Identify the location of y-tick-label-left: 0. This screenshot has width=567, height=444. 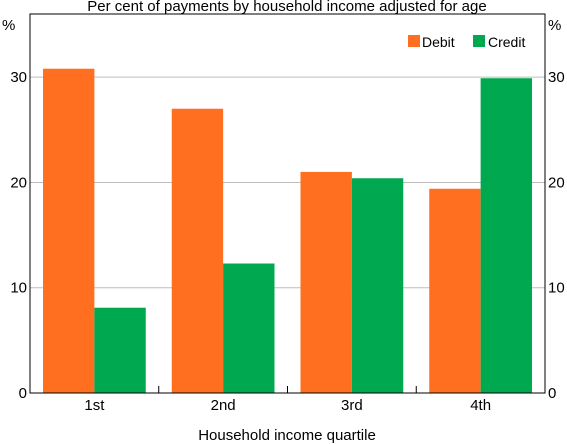
(23, 393).